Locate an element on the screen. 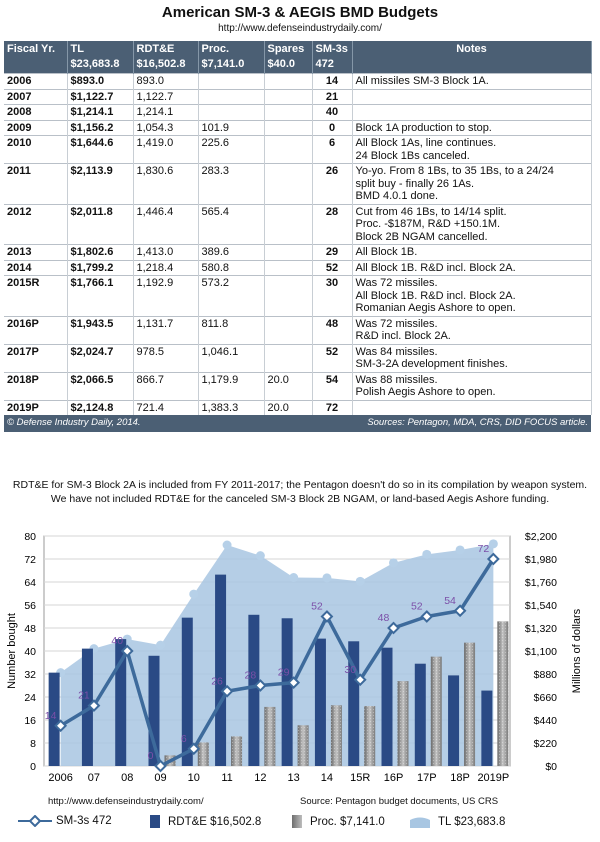 Image resolution: width=600 pixels, height=842 pixels. cell-proc: 580.8 is located at coordinates (231, 267).